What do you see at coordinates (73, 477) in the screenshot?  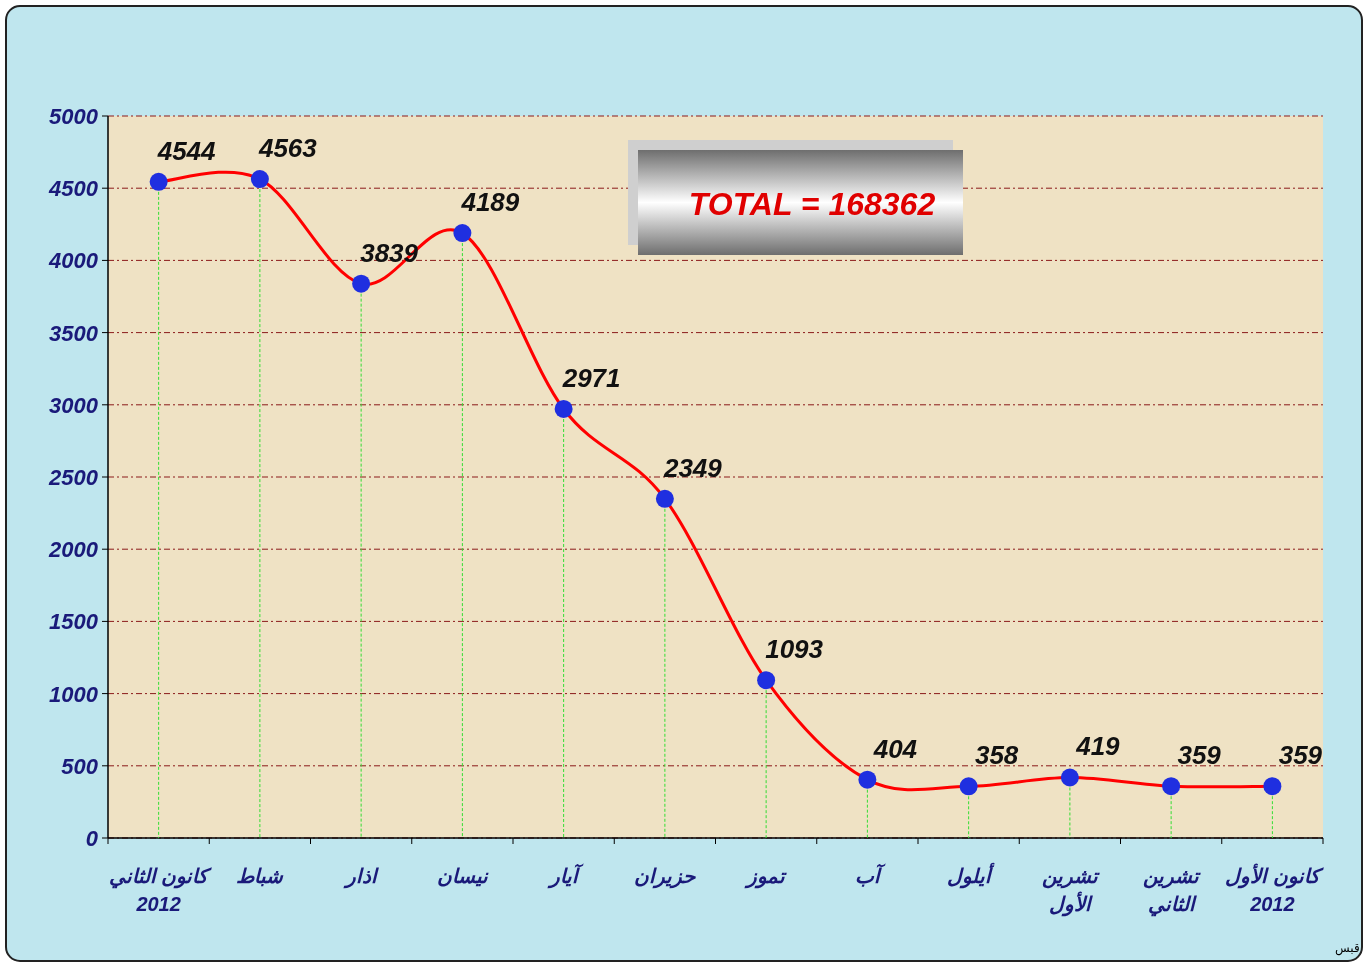 I see `y-tick-label: 2500` at bounding box center [73, 477].